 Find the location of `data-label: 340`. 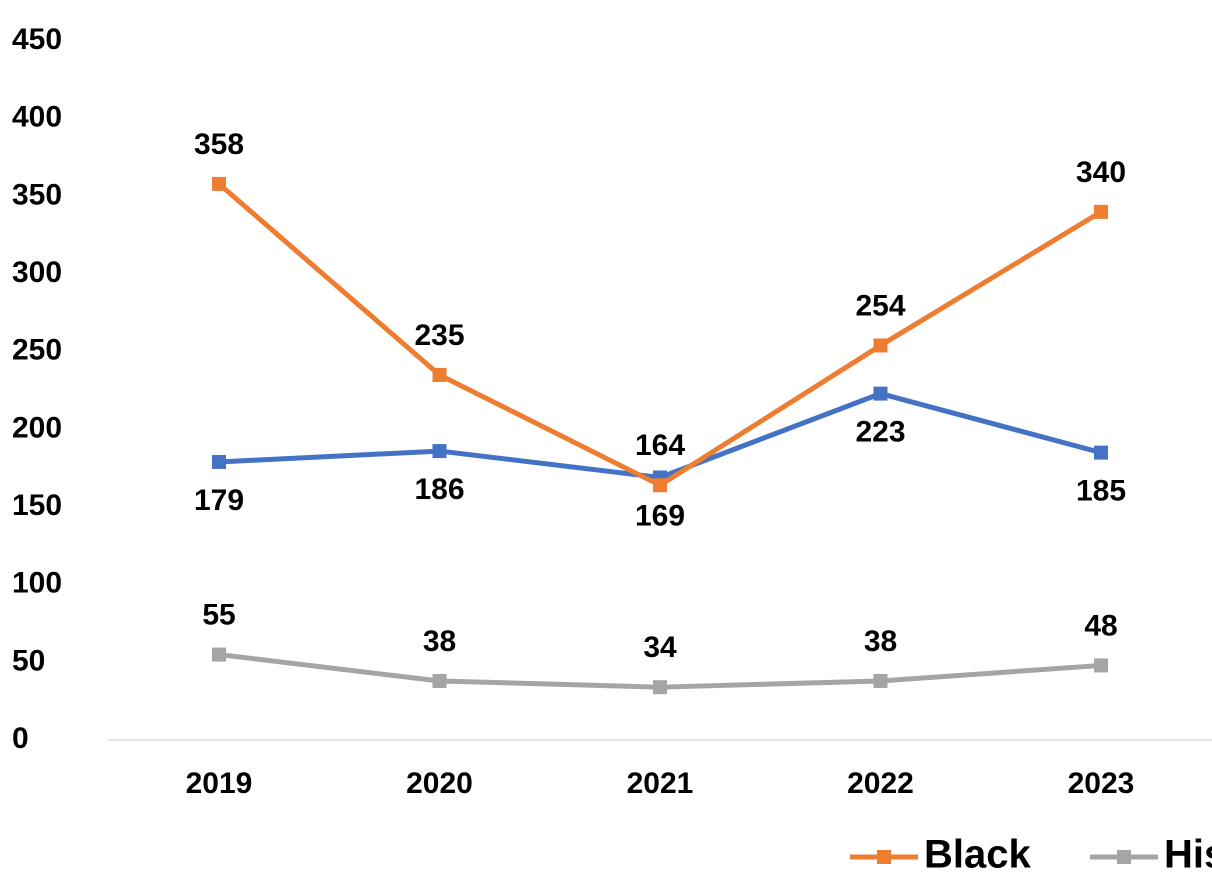

data-label: 340 is located at coordinates (1101, 172).